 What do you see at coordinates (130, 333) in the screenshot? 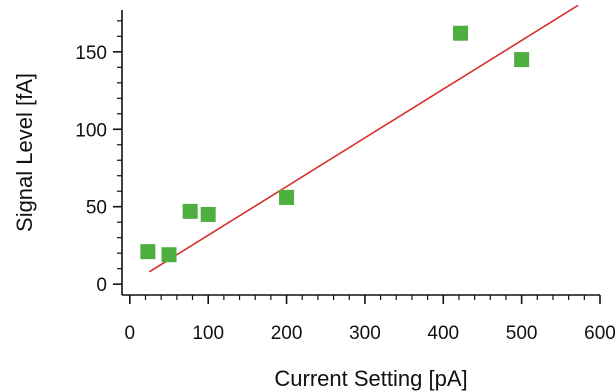
I see `x-tick-label: 0` at bounding box center [130, 333].